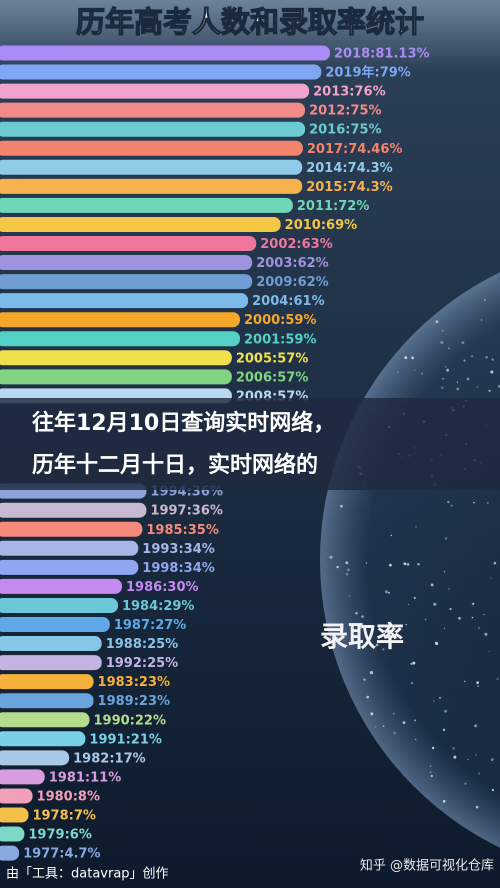 This screenshot has width=500, height=888. What do you see at coordinates (321, 225) in the screenshot?
I see `bar-label: 2010:69%` at bounding box center [321, 225].